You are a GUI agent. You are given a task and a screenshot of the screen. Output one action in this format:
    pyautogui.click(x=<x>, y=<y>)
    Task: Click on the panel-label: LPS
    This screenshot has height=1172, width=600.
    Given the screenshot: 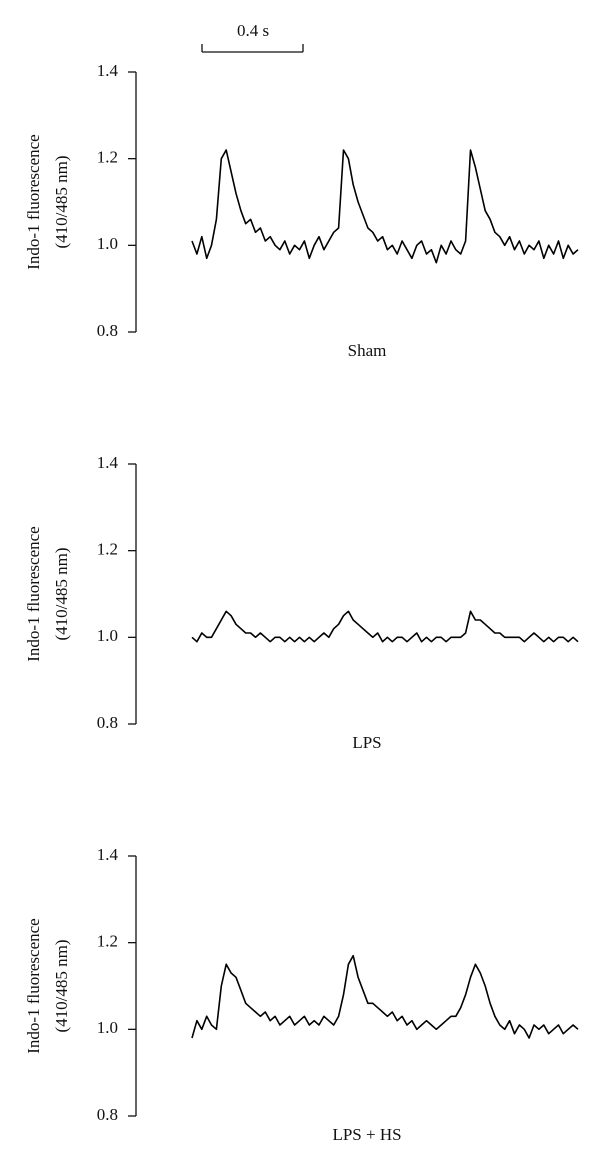 What is the action you would take?
    pyautogui.click(x=366, y=742)
    